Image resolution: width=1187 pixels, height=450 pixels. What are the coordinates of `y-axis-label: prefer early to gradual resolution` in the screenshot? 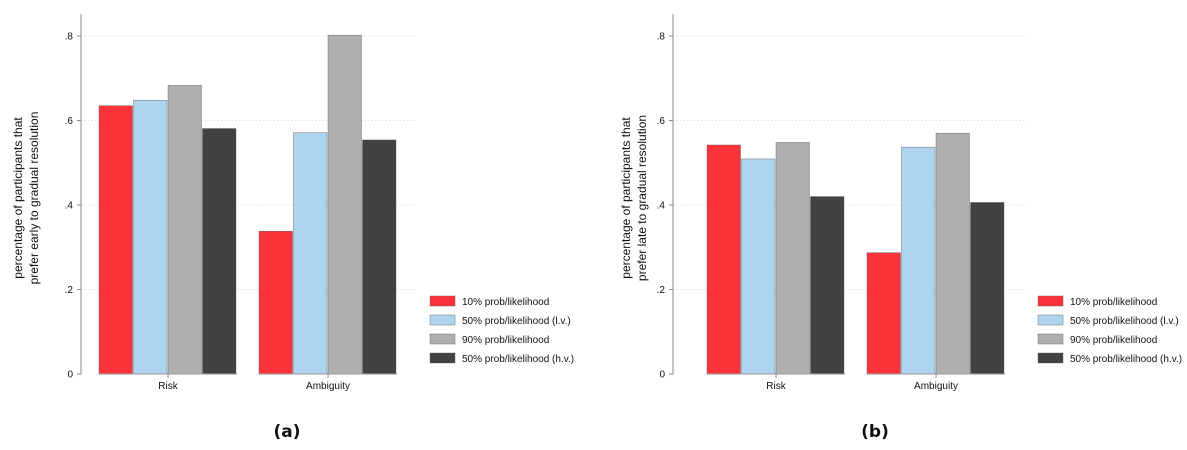 It's located at (34, 198).